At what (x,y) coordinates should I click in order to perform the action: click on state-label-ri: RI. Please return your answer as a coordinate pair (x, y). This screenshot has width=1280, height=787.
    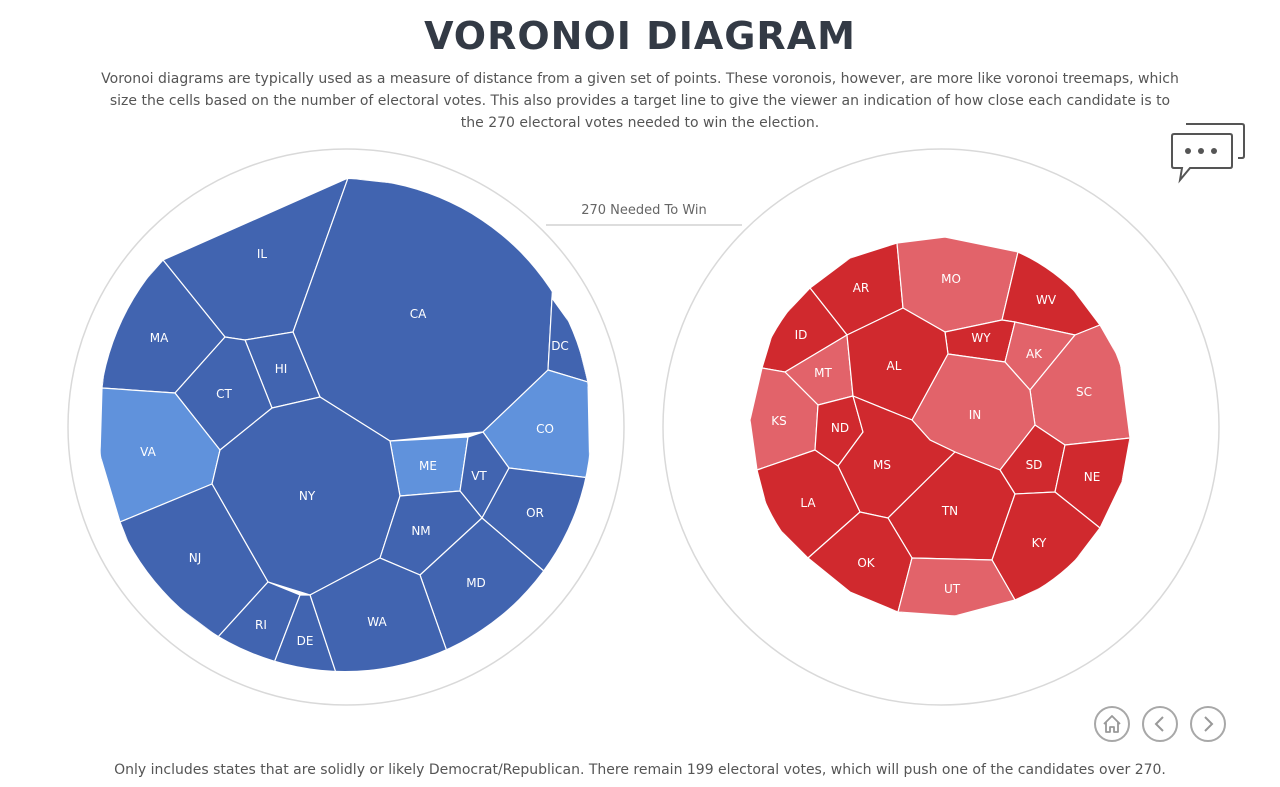
    Looking at the image, I should click on (261, 625).